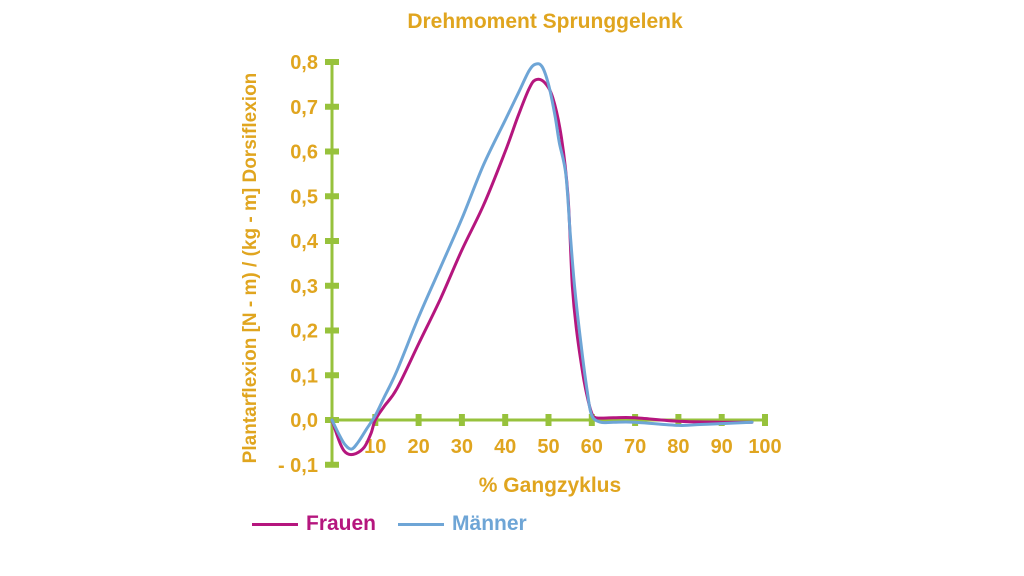  What do you see at coordinates (375, 447) in the screenshot?
I see `x-tick-label: 10` at bounding box center [375, 447].